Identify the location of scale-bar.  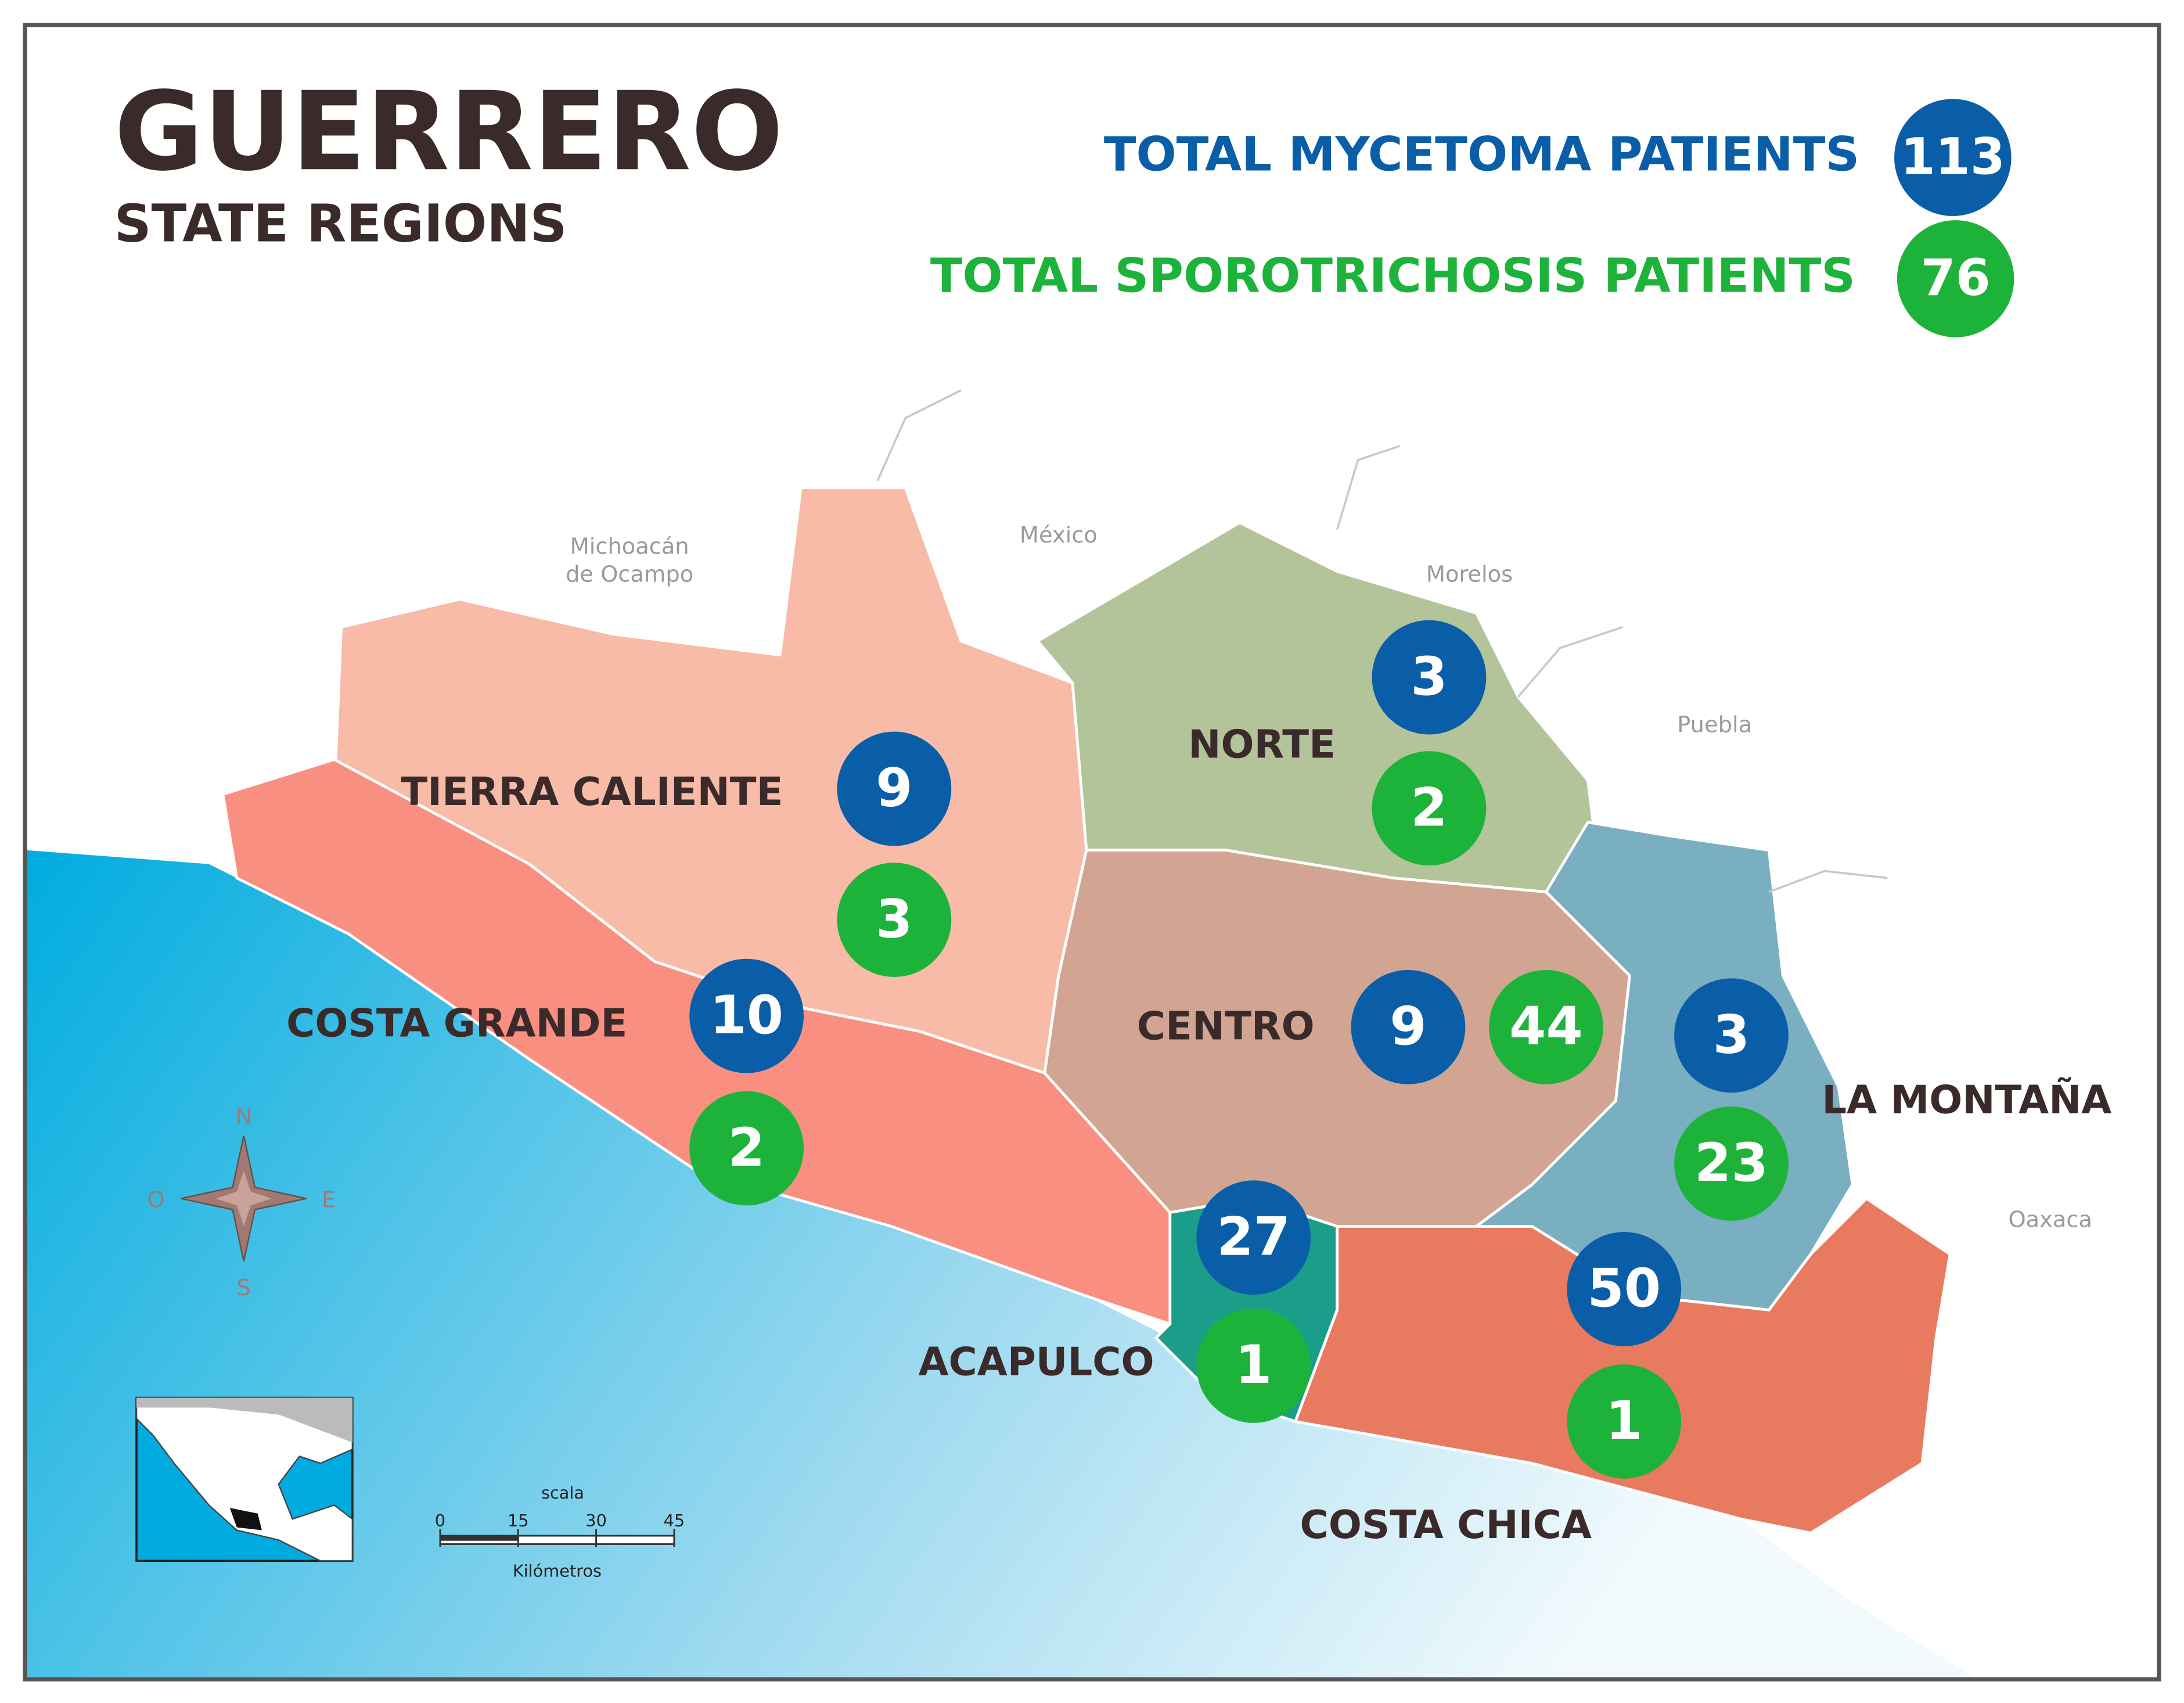
(557, 1540).